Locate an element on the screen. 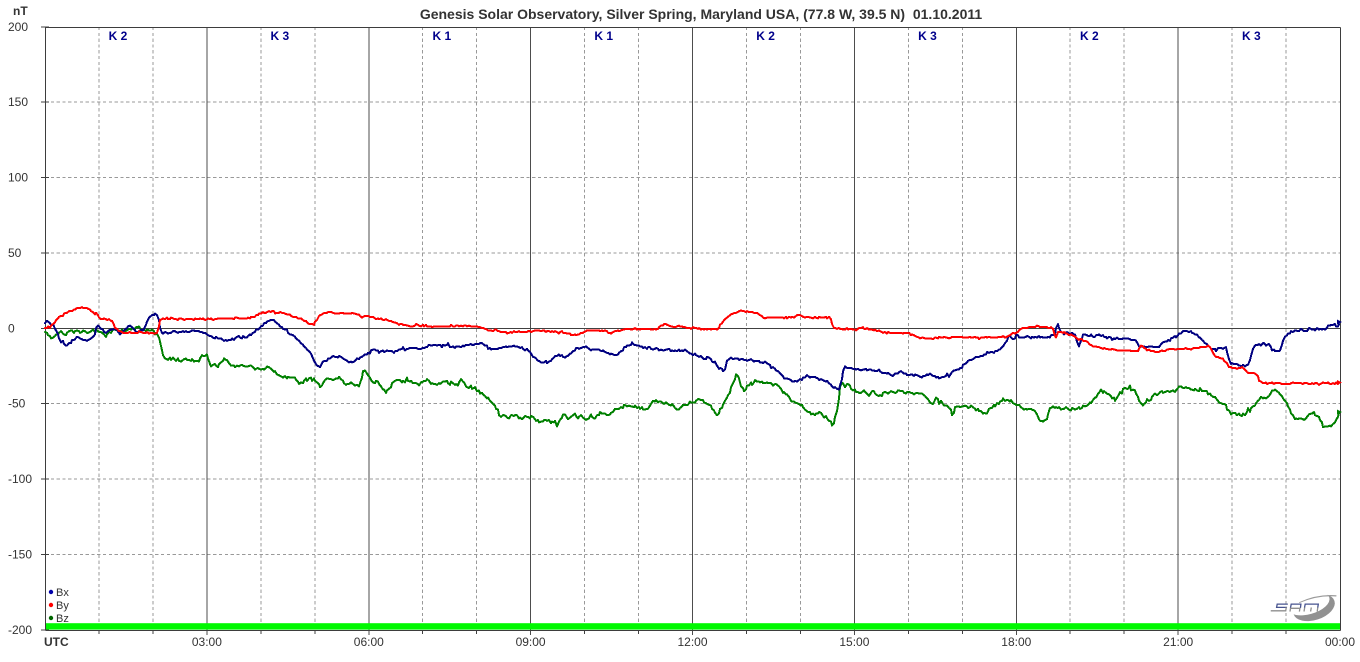 Image resolution: width=1360 pixels, height=662 pixels. svg-text: 18:00 is located at coordinates (1016, 642).